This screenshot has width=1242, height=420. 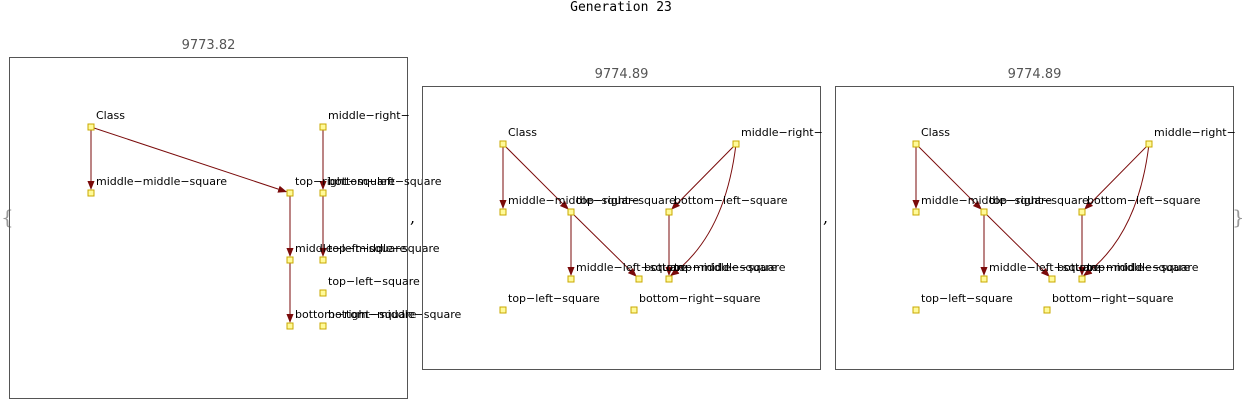 I want to click on open-brace: {, so click(x=7, y=217).